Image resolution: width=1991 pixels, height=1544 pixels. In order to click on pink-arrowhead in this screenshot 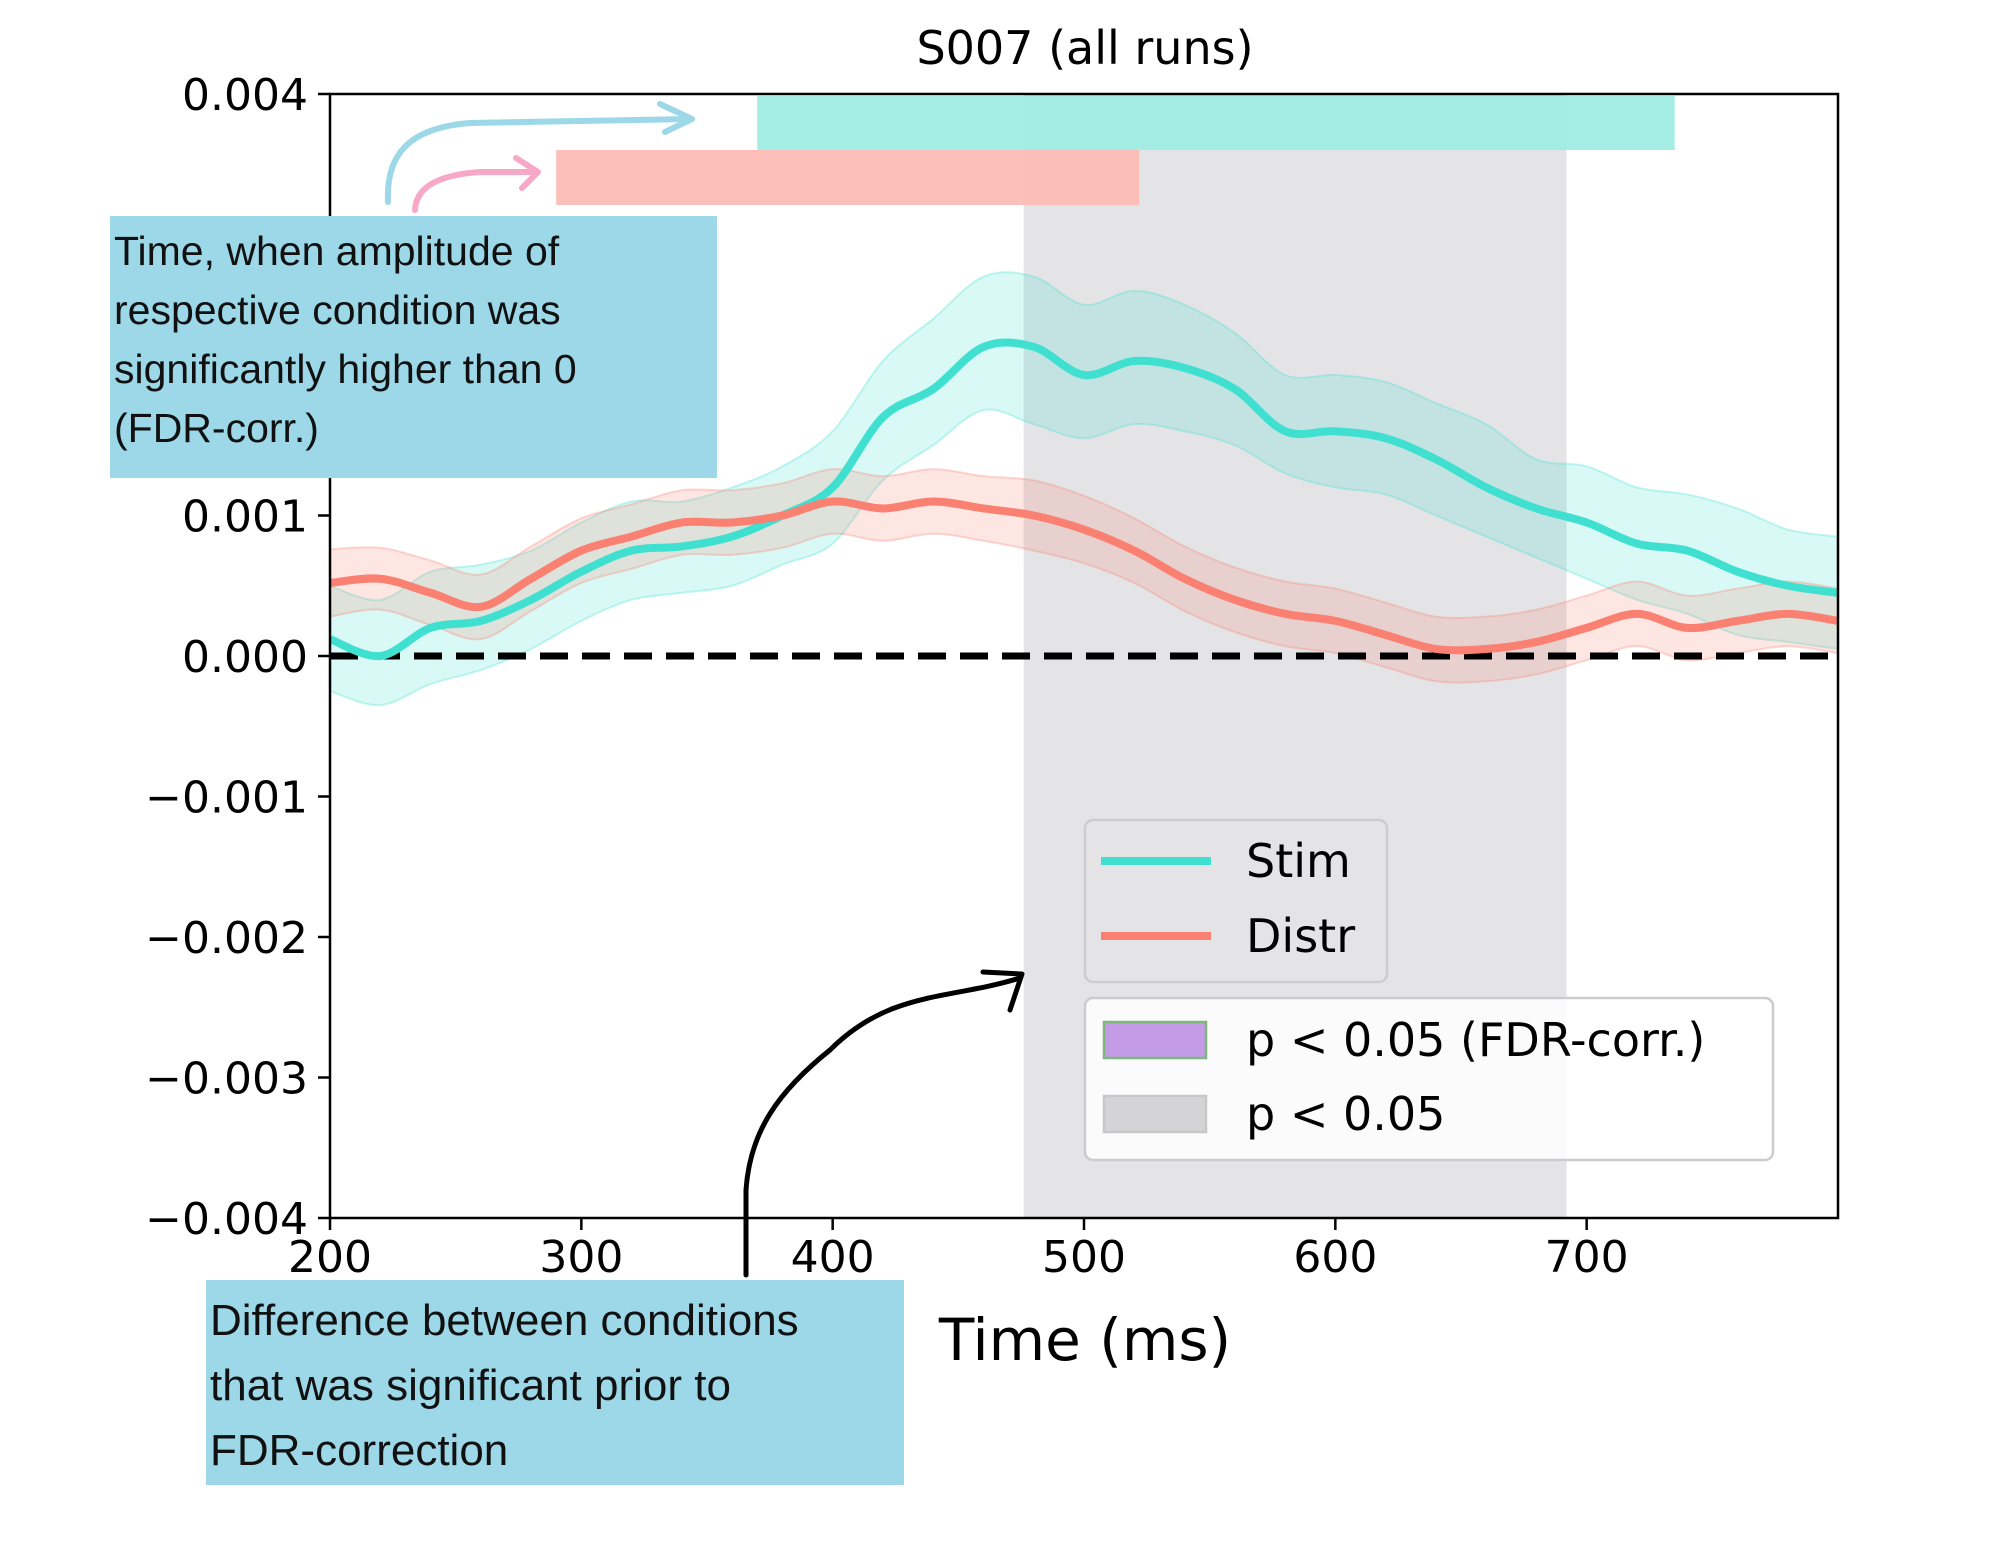, I will do `click(527, 173)`.